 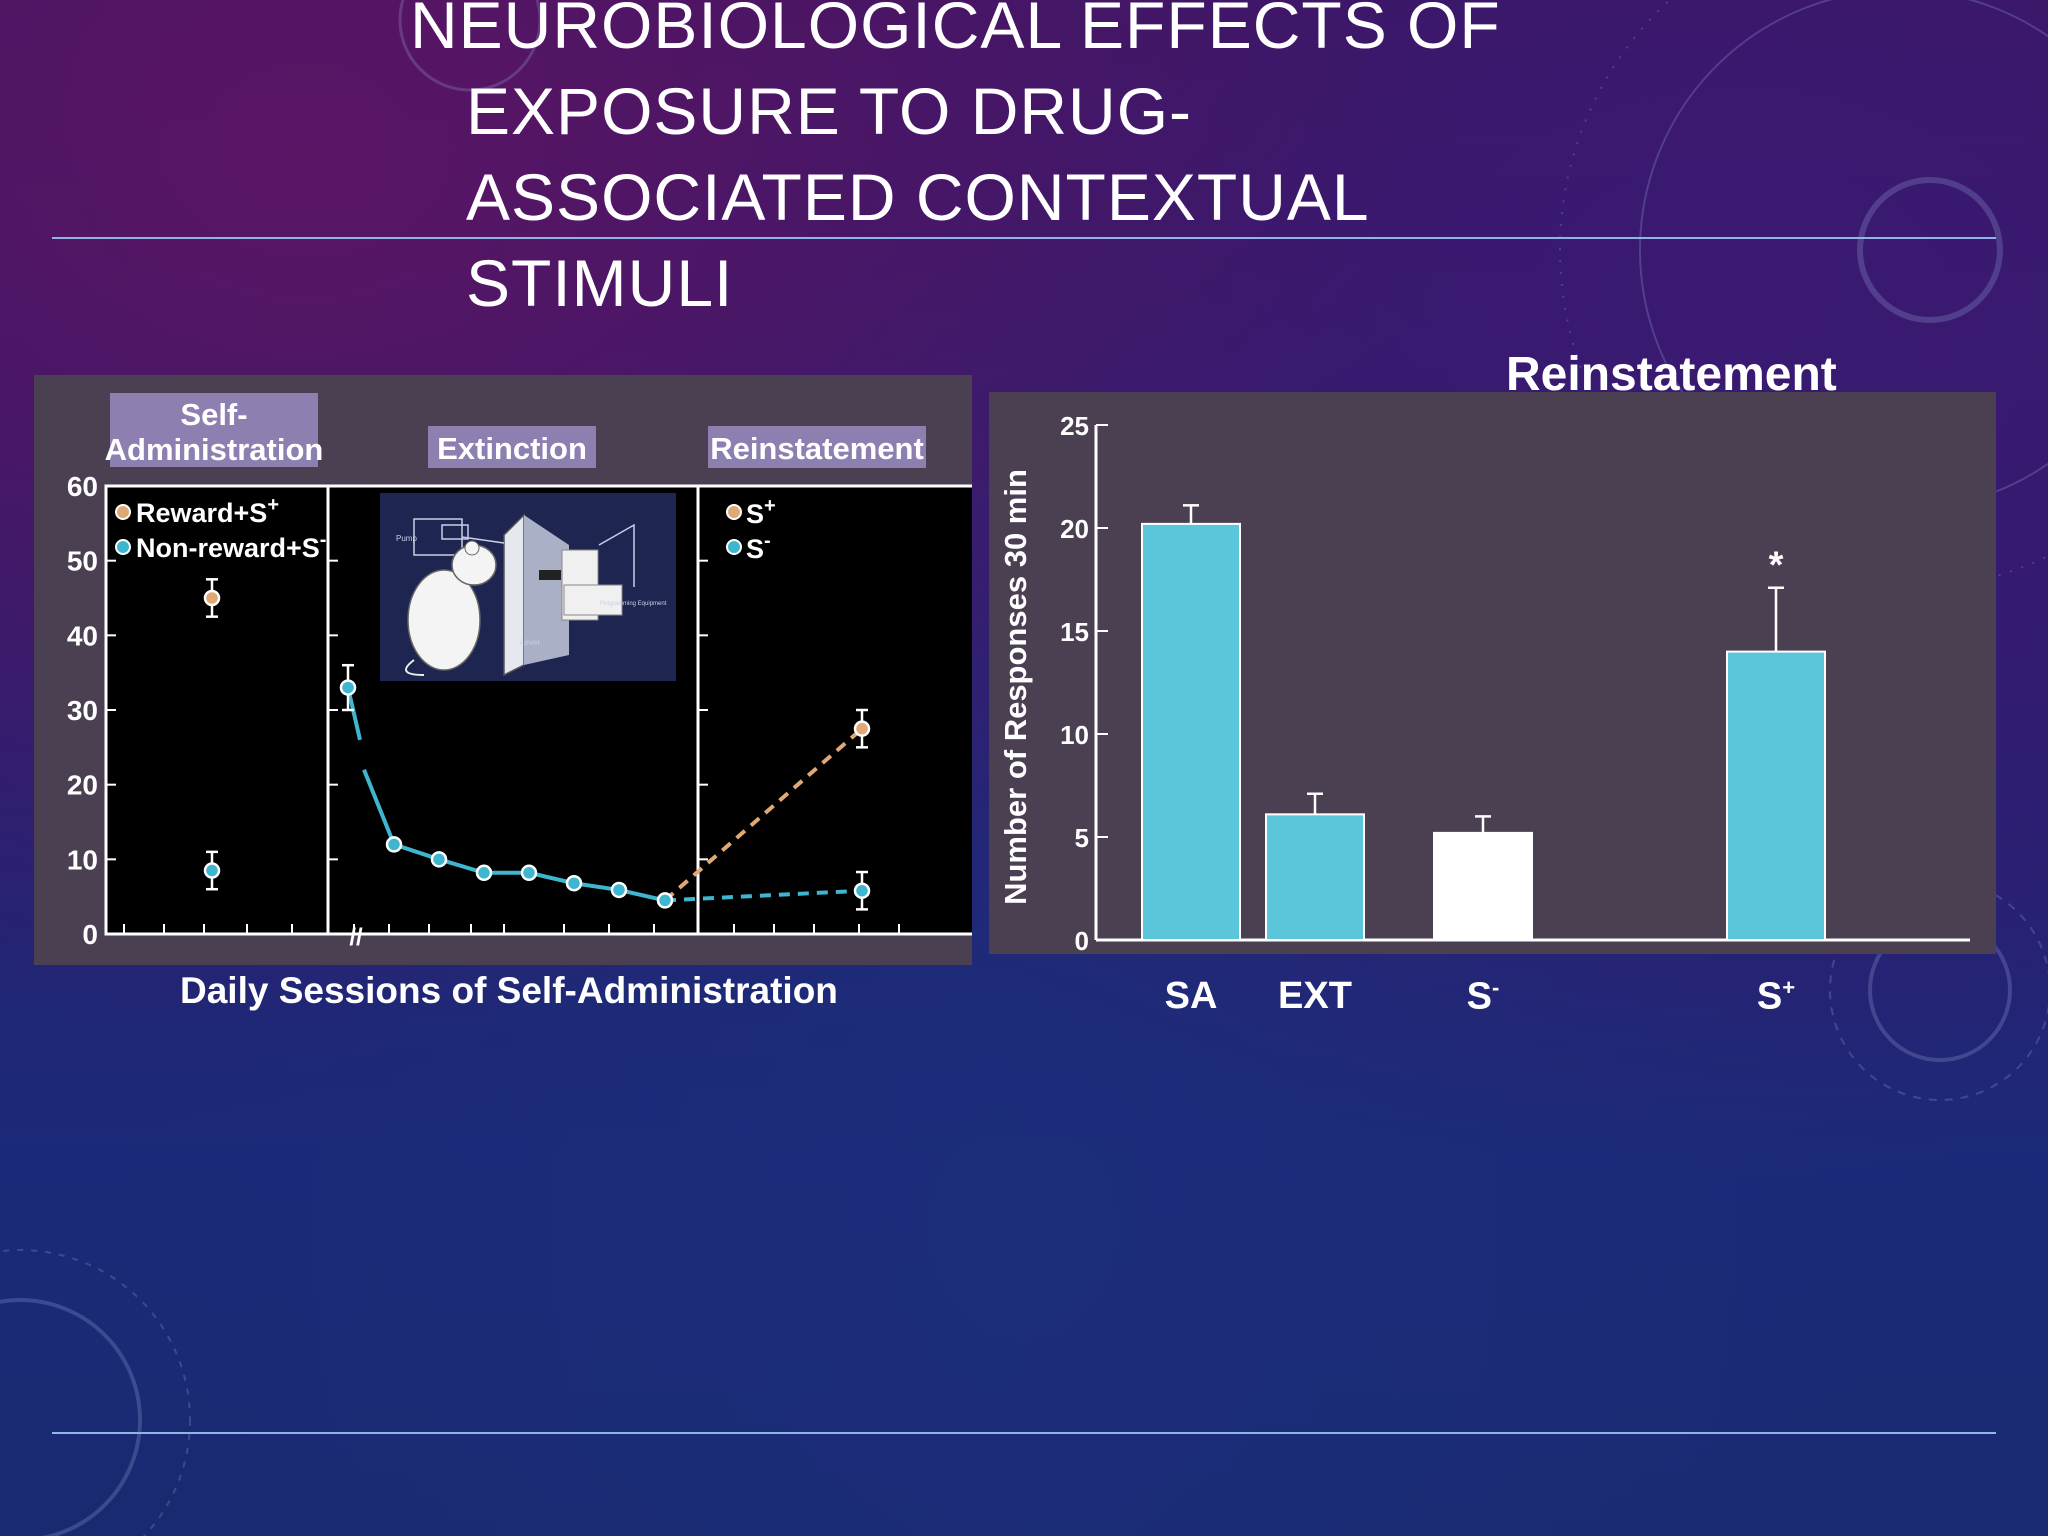 What do you see at coordinates (1776, 566) in the screenshot?
I see `significance-marker: *` at bounding box center [1776, 566].